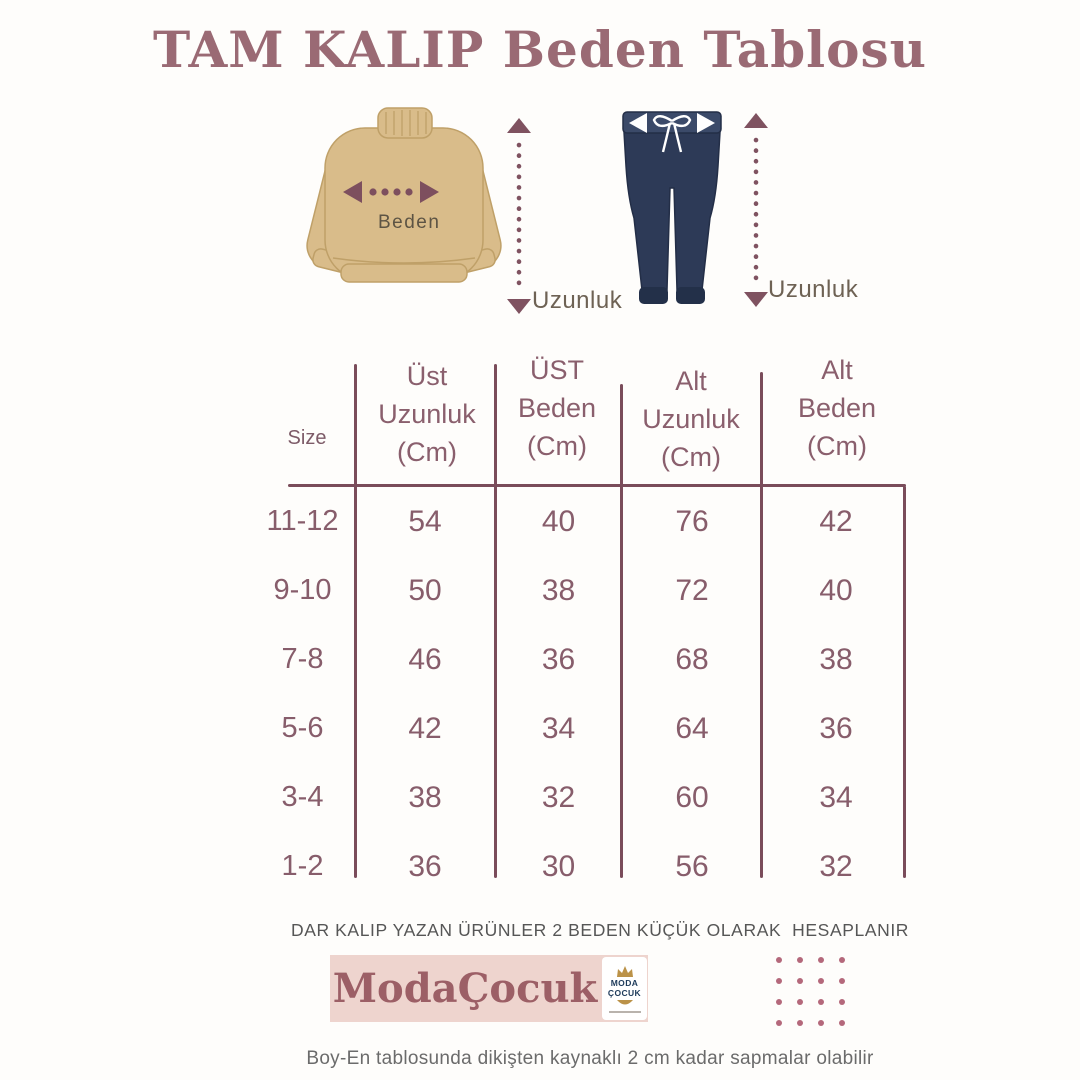 The height and width of the screenshot is (1080, 1080). Describe the element at coordinates (672, 134) in the screenshot. I see `drawstring-icon` at that location.